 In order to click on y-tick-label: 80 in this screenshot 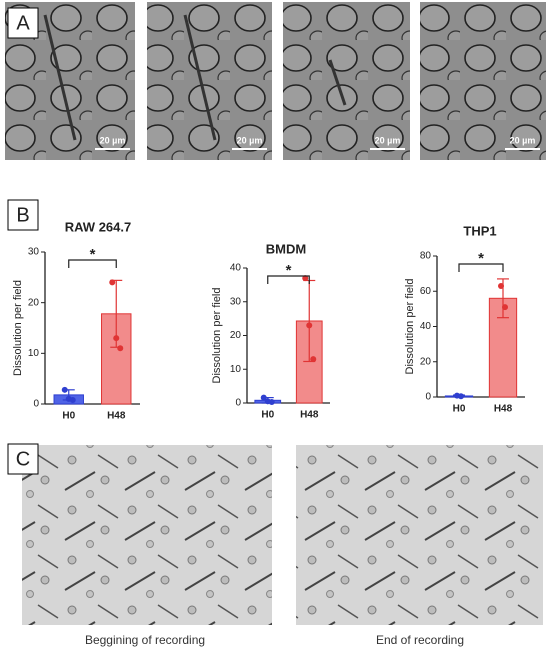, I will do `click(426, 256)`.